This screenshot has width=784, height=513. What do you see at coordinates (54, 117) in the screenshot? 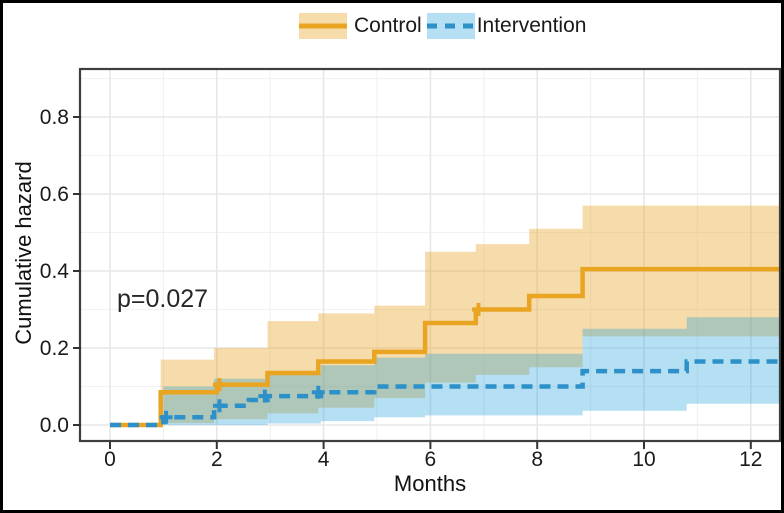
I see `y-tick-label: 0.8` at bounding box center [54, 117].